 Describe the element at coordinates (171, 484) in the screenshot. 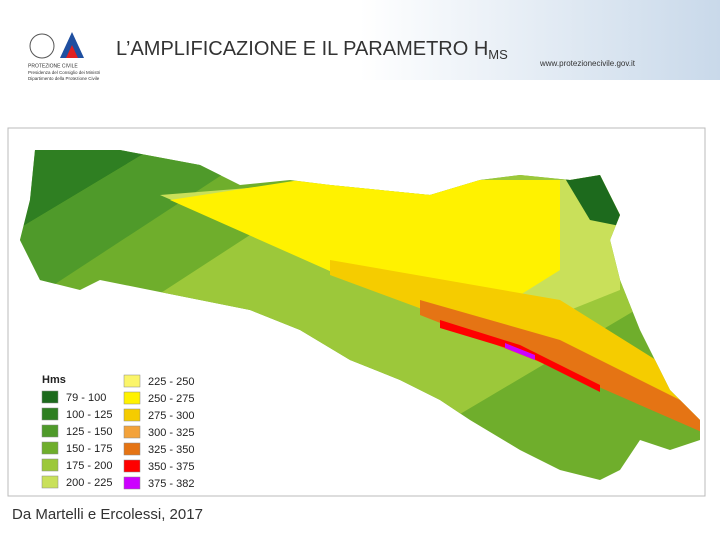

I see `legend-label: 375 - 382` at that location.